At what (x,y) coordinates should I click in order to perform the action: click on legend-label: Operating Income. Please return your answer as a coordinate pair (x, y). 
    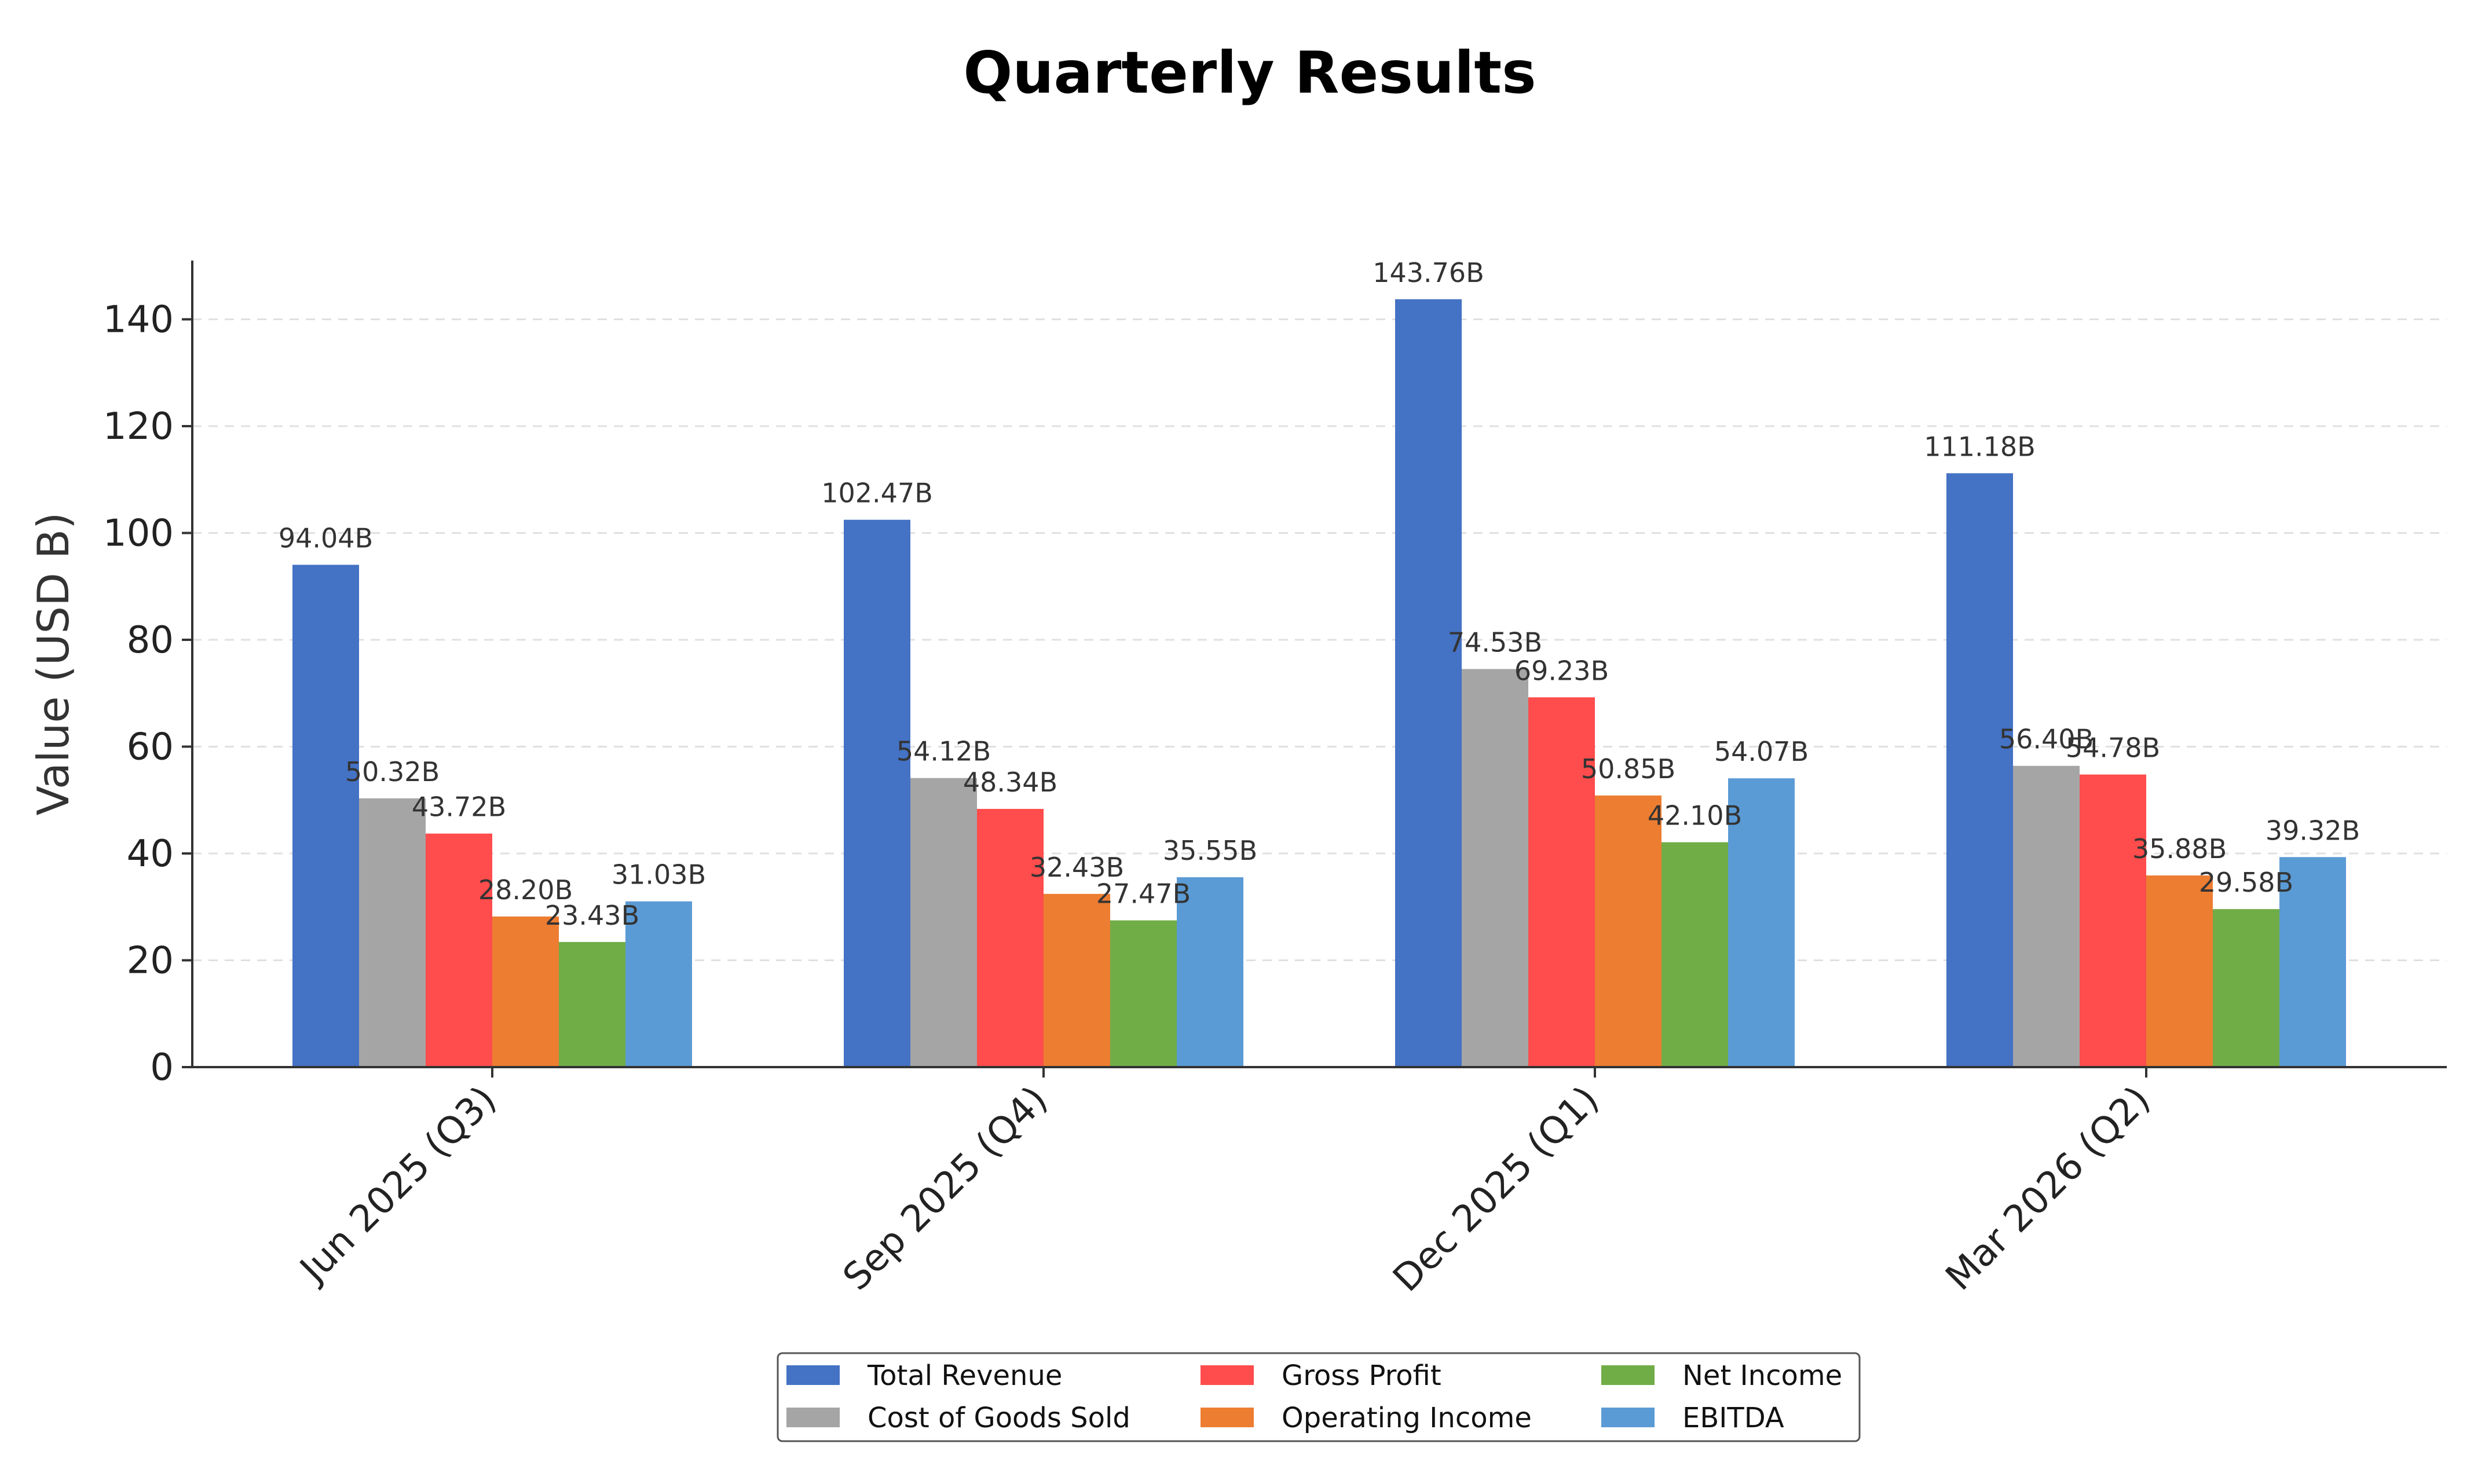
    Looking at the image, I should click on (1407, 1418).